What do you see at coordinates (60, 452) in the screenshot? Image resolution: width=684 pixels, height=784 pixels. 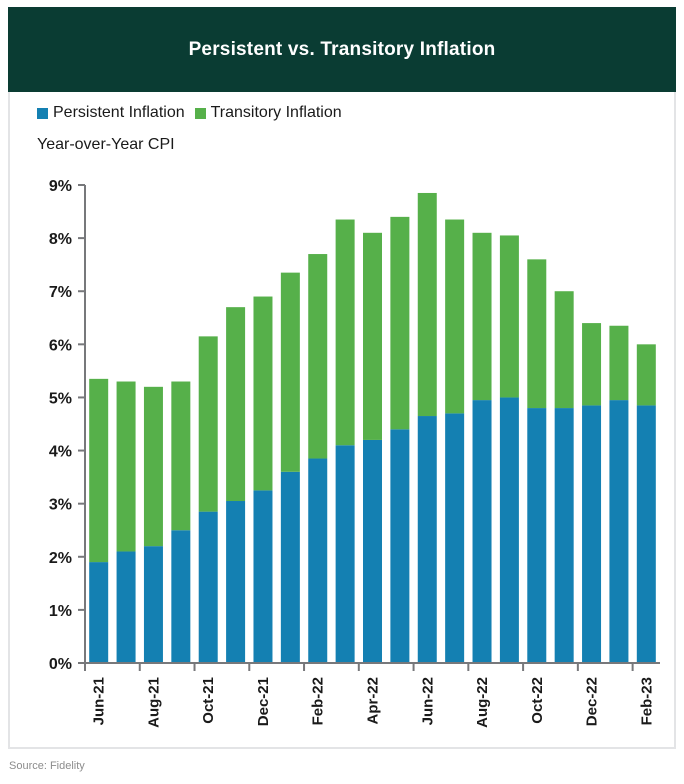 I see `y-axis-label: 4%` at bounding box center [60, 452].